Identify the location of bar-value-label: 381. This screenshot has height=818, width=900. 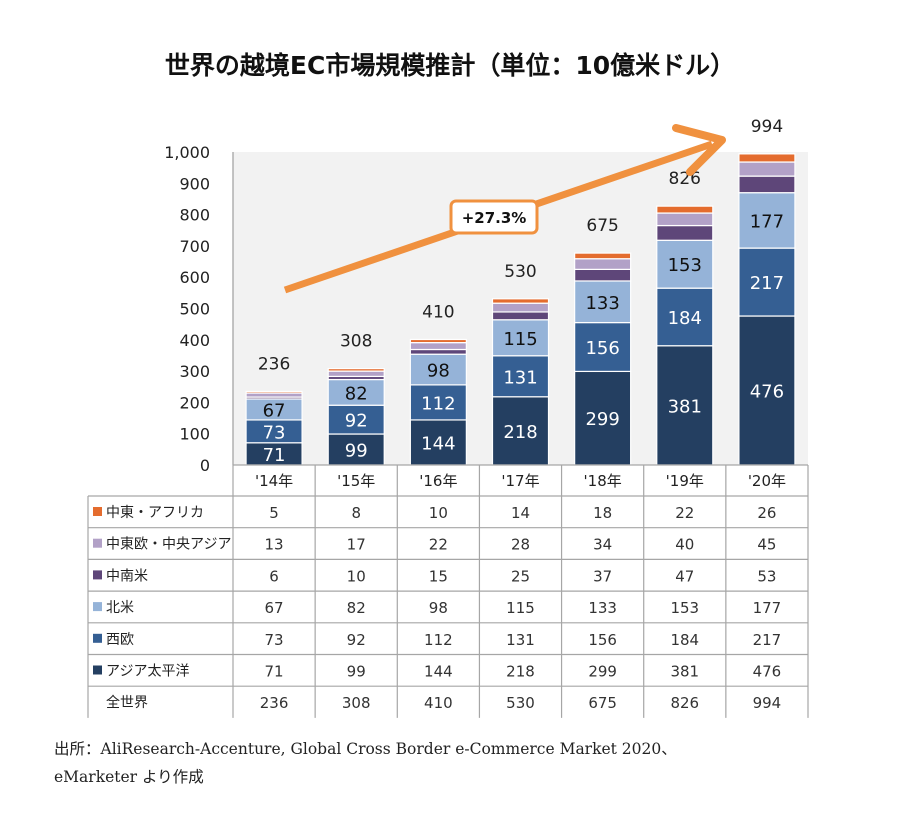
(685, 406).